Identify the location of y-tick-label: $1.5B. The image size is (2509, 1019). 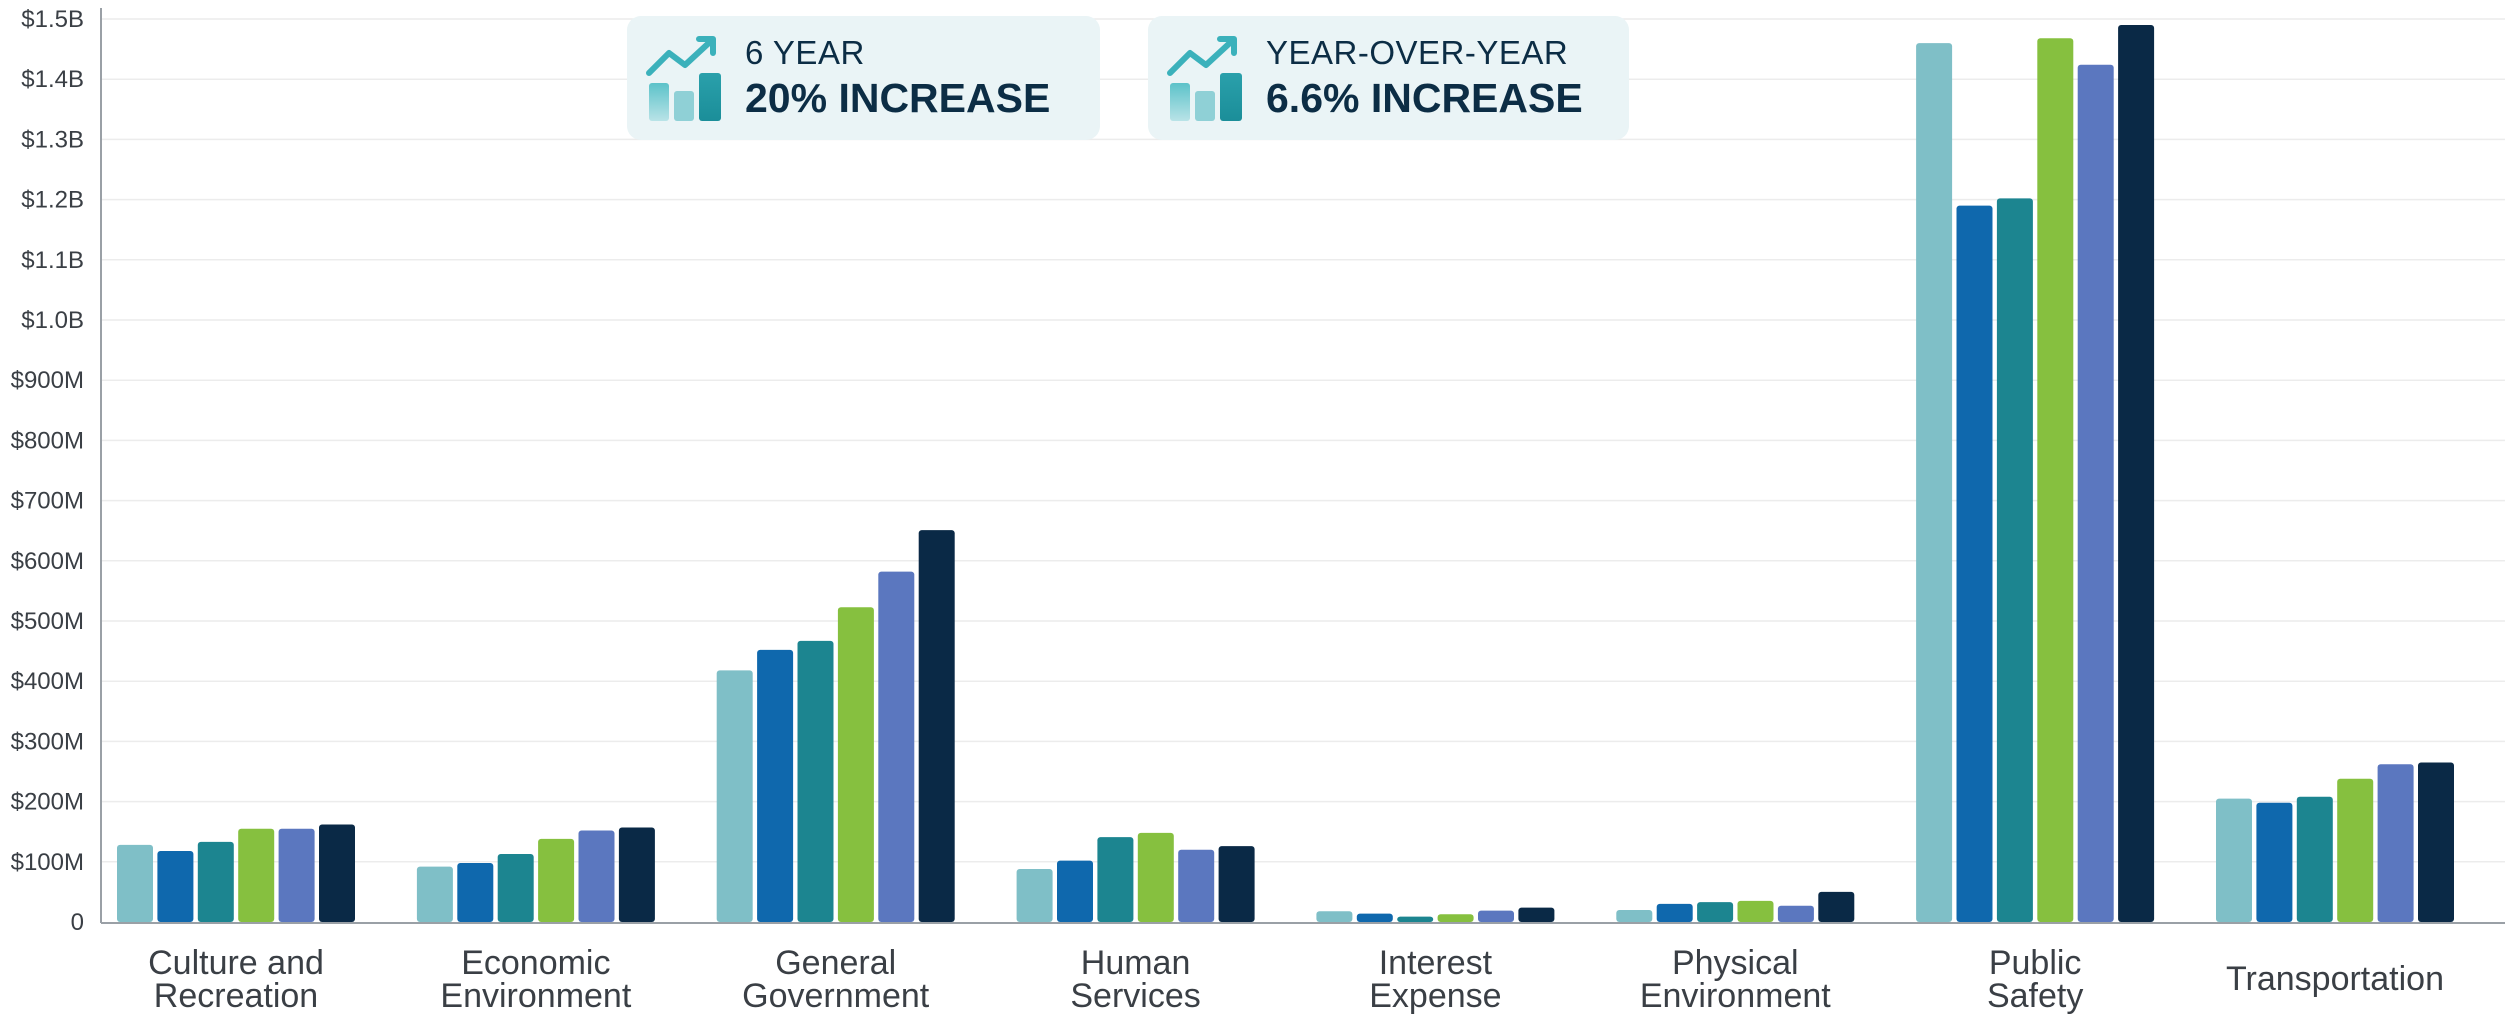
(52, 19).